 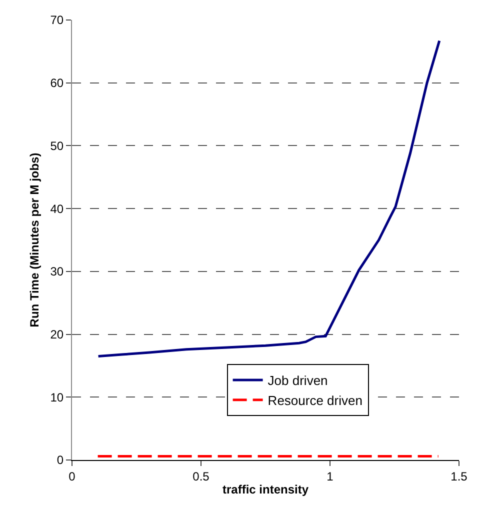 I want to click on x-axis-title: traffic intensity, so click(x=265, y=489).